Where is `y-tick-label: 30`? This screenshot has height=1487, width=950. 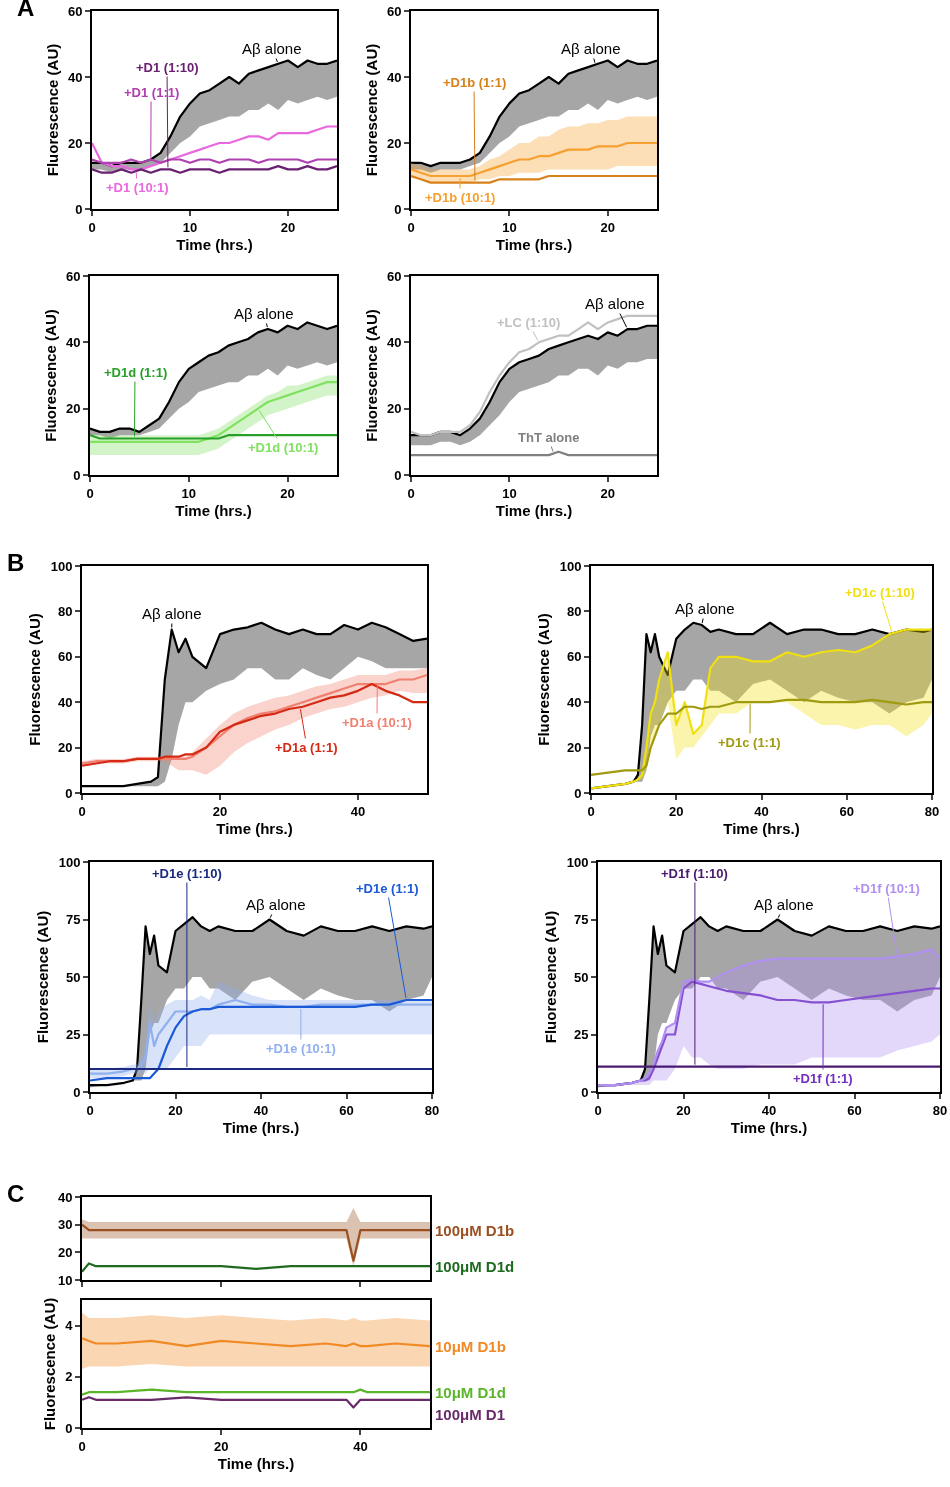 y-tick-label: 30 is located at coordinates (65, 1225).